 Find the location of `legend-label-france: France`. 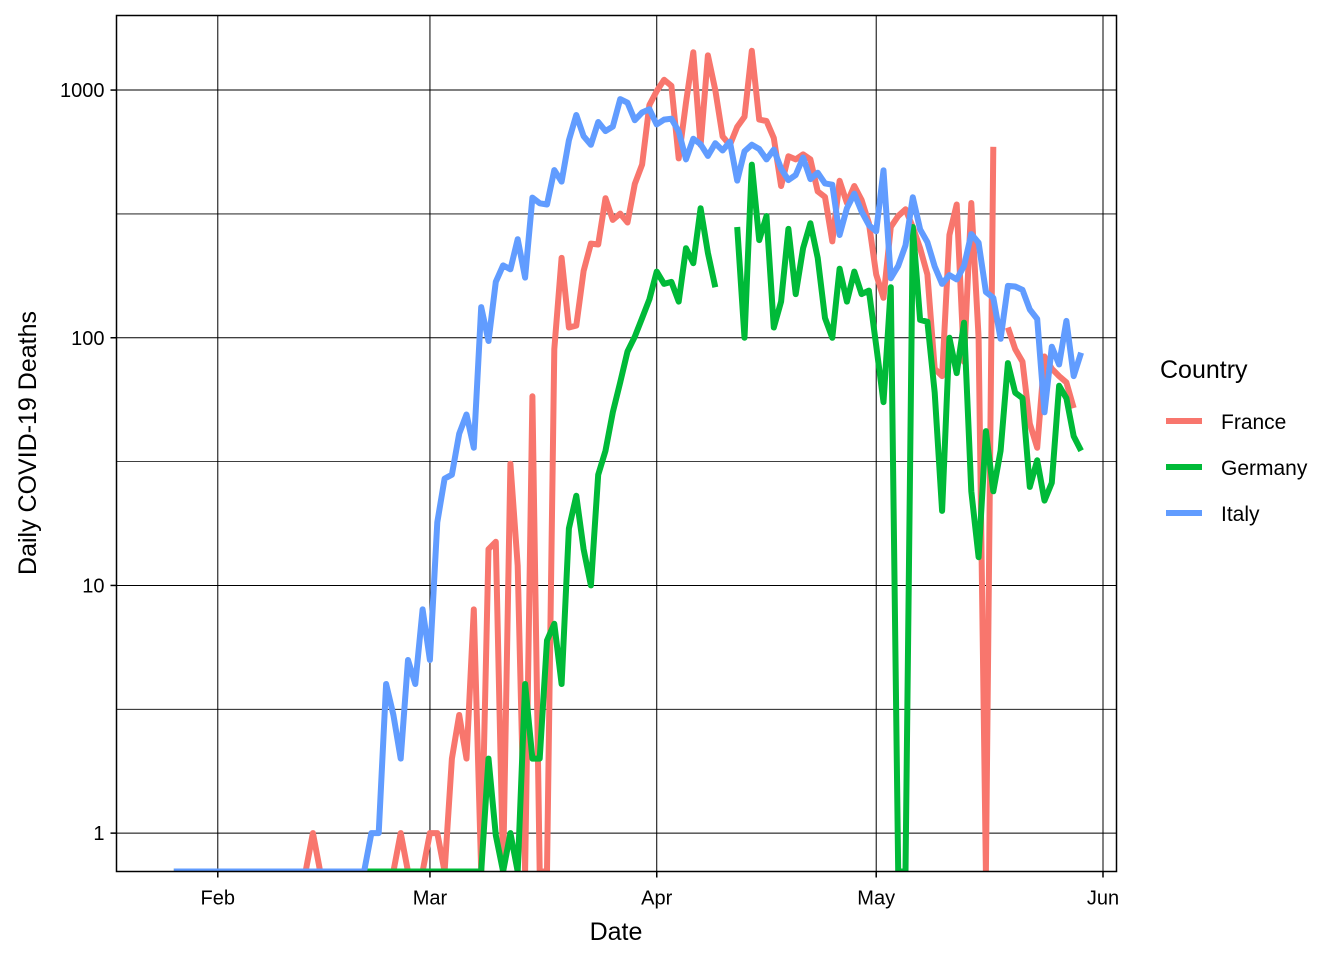

legend-label-france: France is located at coordinates (1253, 422).